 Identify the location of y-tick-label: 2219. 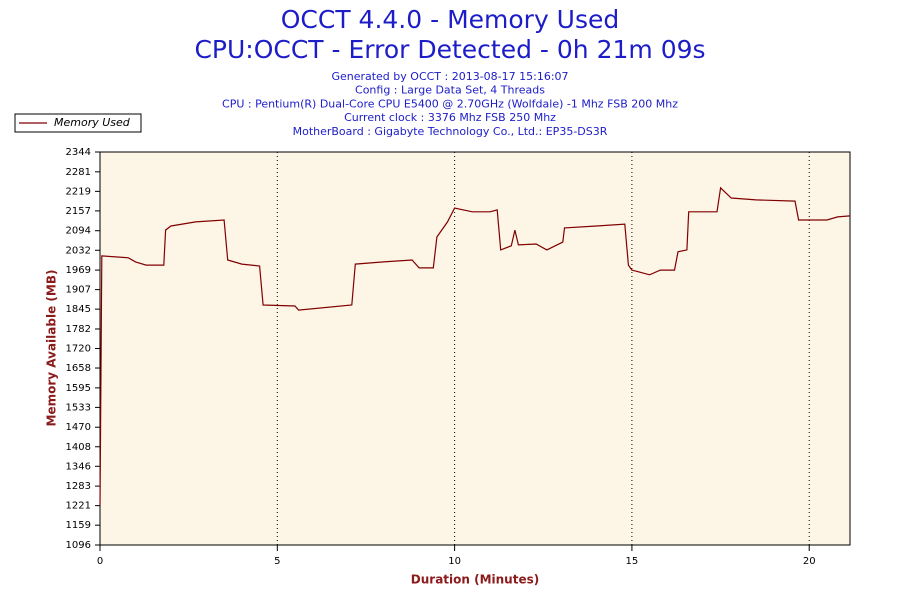
(78, 191).